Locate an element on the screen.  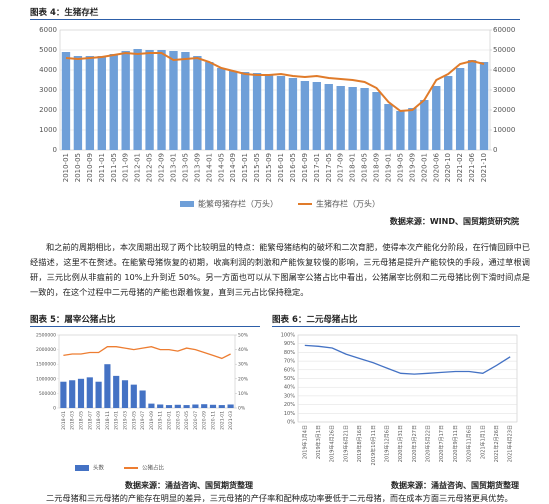
y-tick-label: 50% is located at coordinates (289, 379).